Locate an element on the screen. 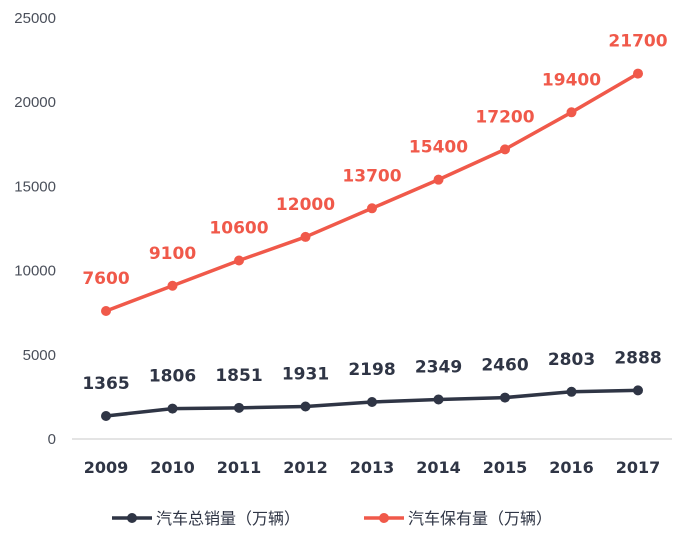  x-tick-label: 2014 is located at coordinates (438, 467).